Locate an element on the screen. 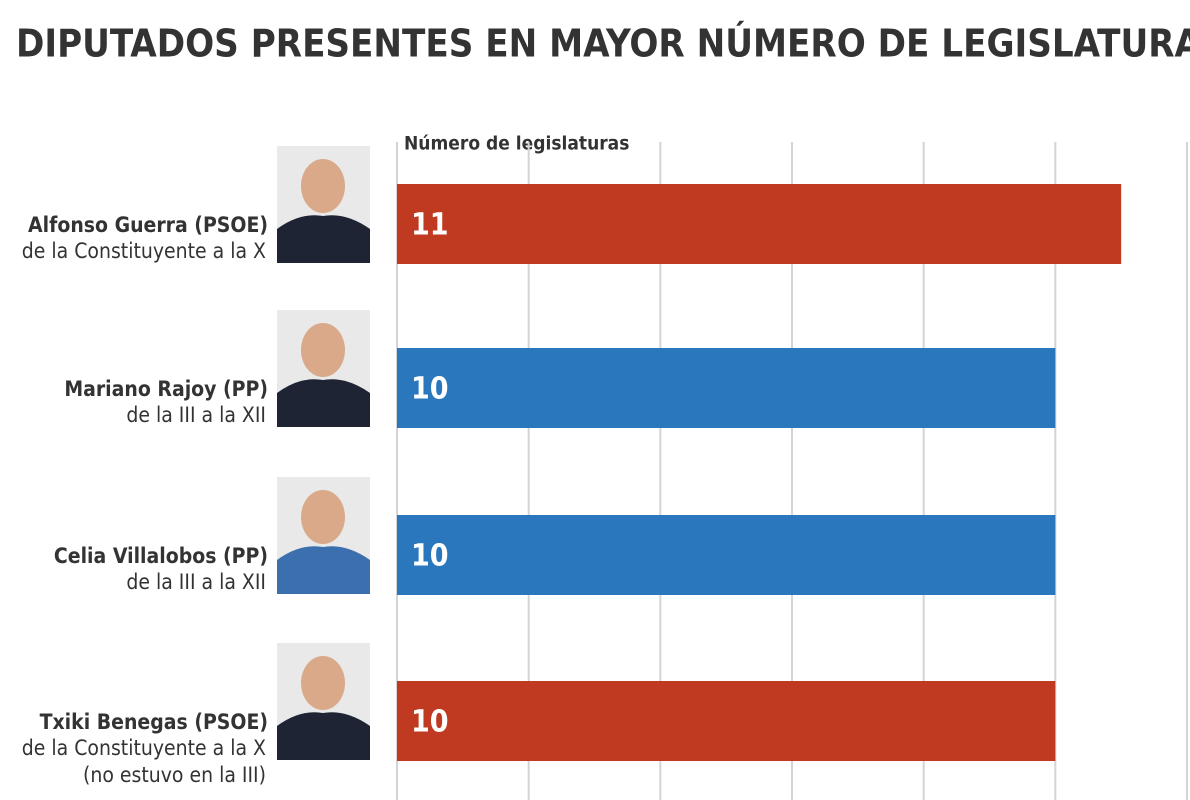 The image size is (1190, 800). axis-label: Número de legislaturas is located at coordinates (516, 144).